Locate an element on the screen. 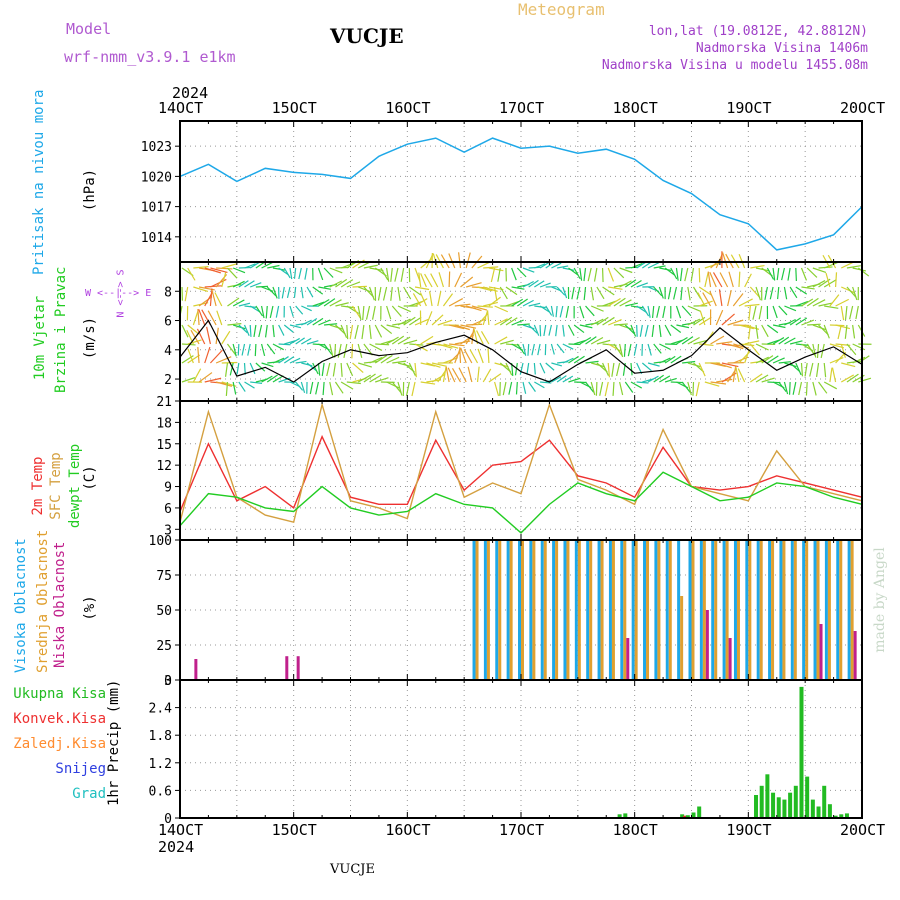  y-tick-label: 75 is located at coordinates (164, 576).